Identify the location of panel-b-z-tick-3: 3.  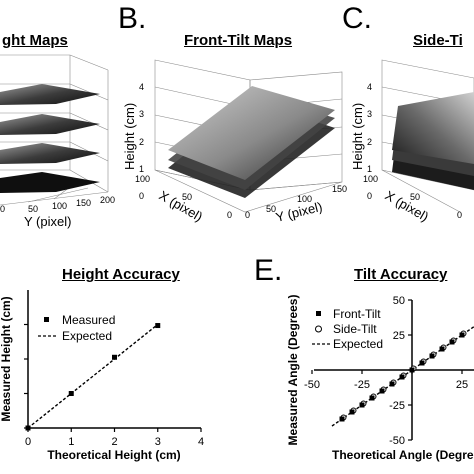
(141, 114).